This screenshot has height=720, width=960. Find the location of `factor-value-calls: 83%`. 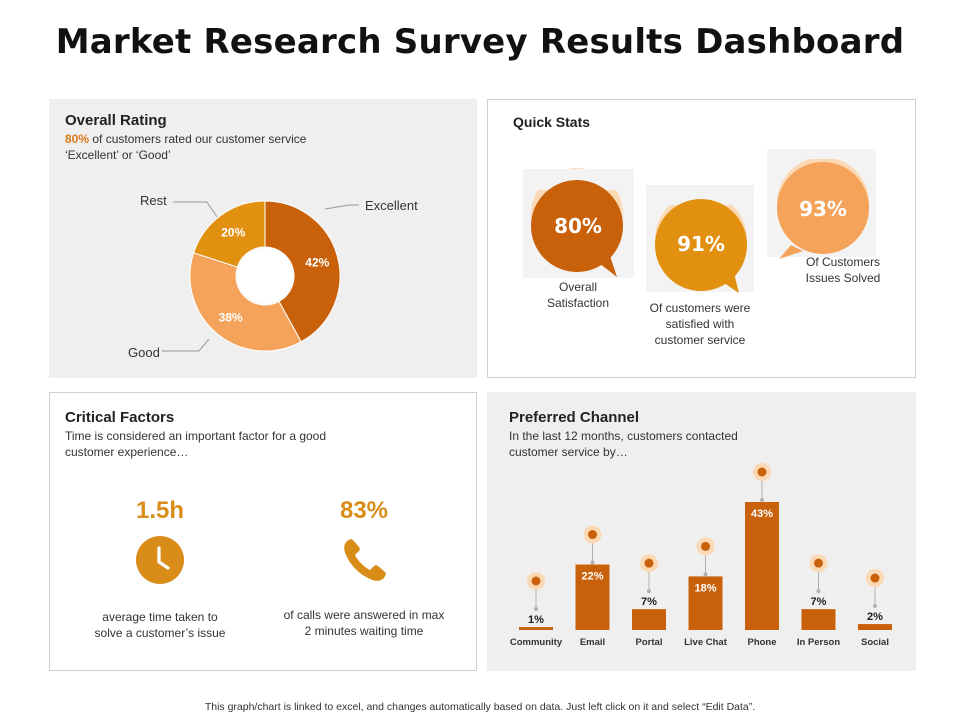

factor-value-calls: 83% is located at coordinates (364, 510).